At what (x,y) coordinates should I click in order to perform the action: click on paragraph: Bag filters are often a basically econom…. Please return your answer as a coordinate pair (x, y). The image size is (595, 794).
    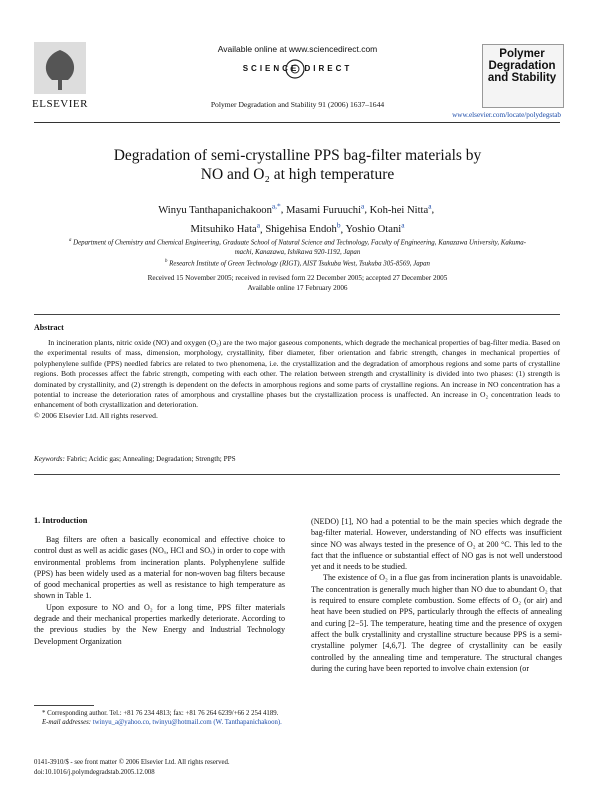
    Looking at the image, I should click on (159, 568).